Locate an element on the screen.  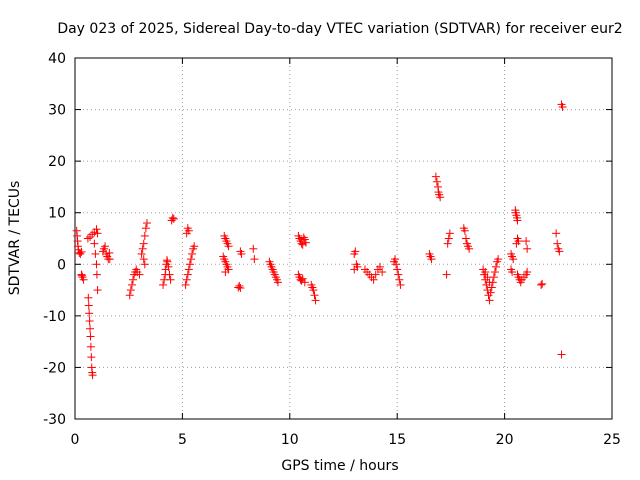
x-tick-label: 5 is located at coordinates (182, 440).